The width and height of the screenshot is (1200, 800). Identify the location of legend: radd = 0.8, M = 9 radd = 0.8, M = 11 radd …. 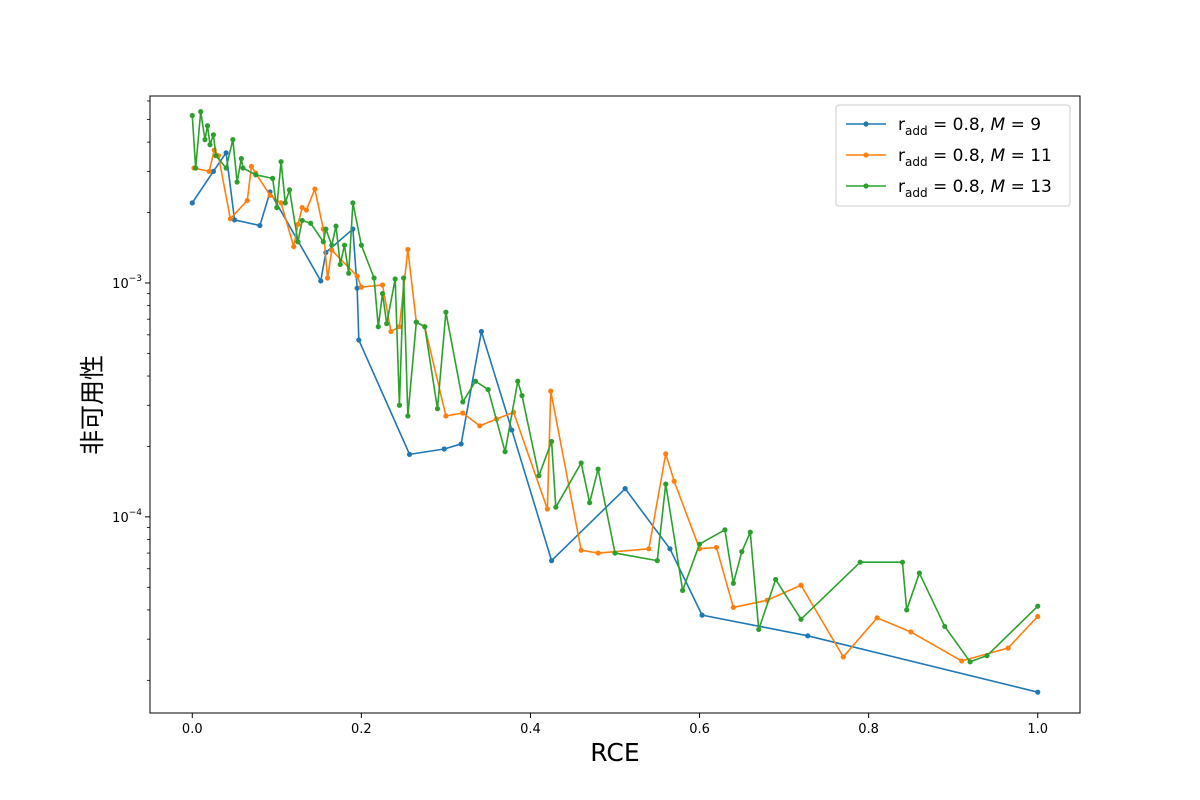
(953, 155).